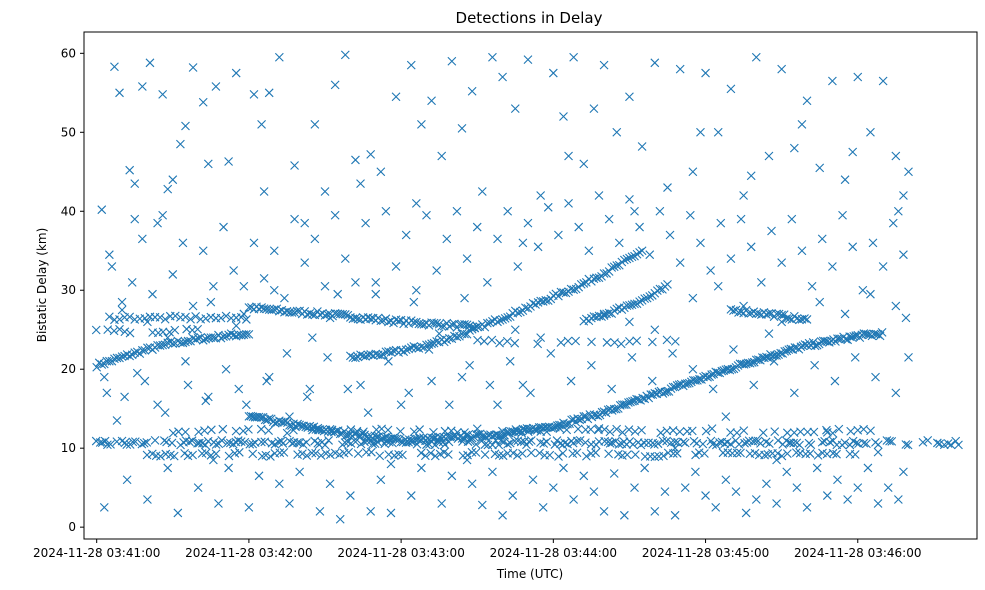  Describe the element at coordinates (553, 553) in the screenshot. I see `x-tick-label: 2024-11-28 03:44:00` at that location.